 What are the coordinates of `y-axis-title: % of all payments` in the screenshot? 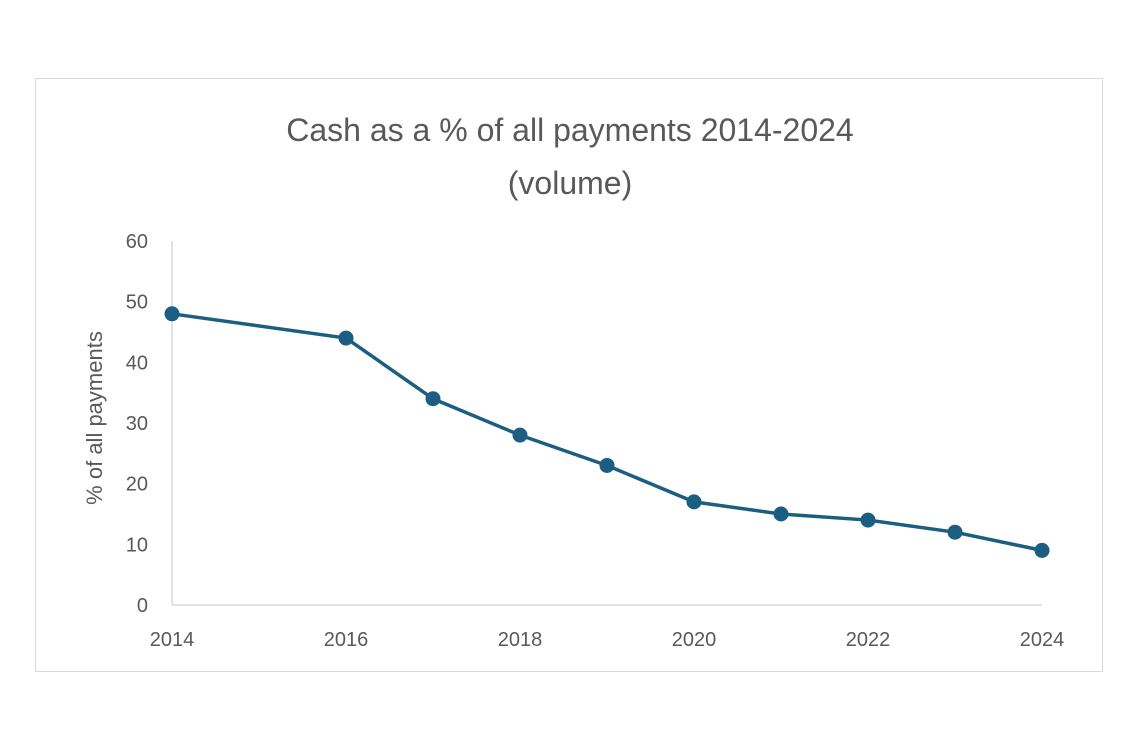 It's located at (94, 418).